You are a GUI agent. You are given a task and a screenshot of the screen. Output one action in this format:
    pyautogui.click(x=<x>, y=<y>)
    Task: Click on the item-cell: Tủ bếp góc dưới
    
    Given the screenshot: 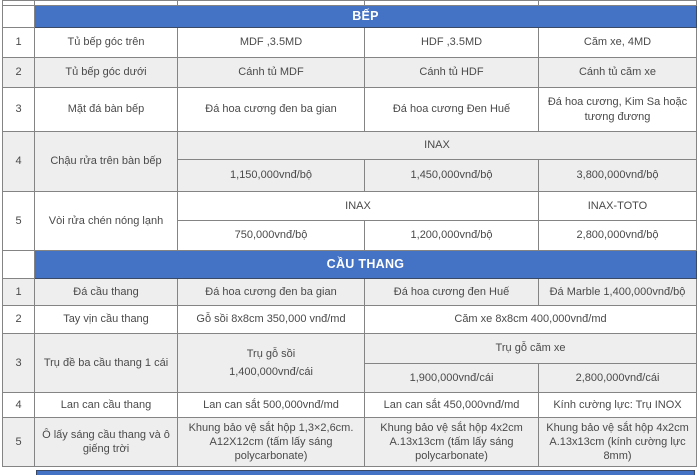 What is the action you would take?
    pyautogui.click(x=106, y=72)
    